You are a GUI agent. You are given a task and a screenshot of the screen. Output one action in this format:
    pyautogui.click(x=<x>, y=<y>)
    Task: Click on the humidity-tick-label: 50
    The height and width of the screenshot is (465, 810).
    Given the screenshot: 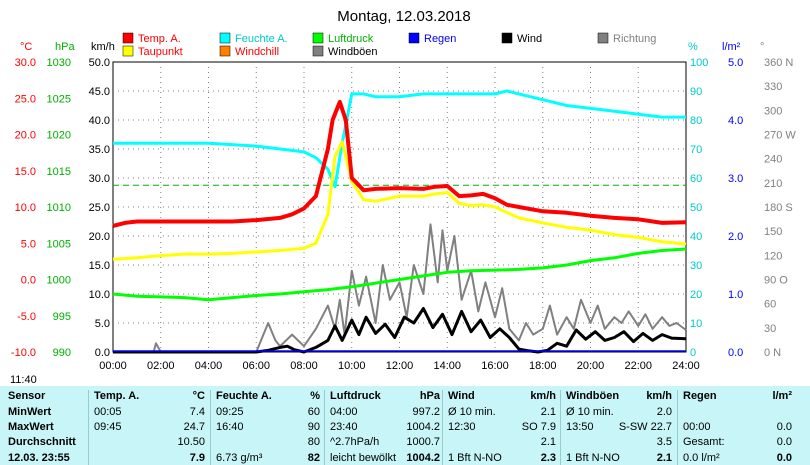 What is the action you would take?
    pyautogui.click(x=696, y=208)
    